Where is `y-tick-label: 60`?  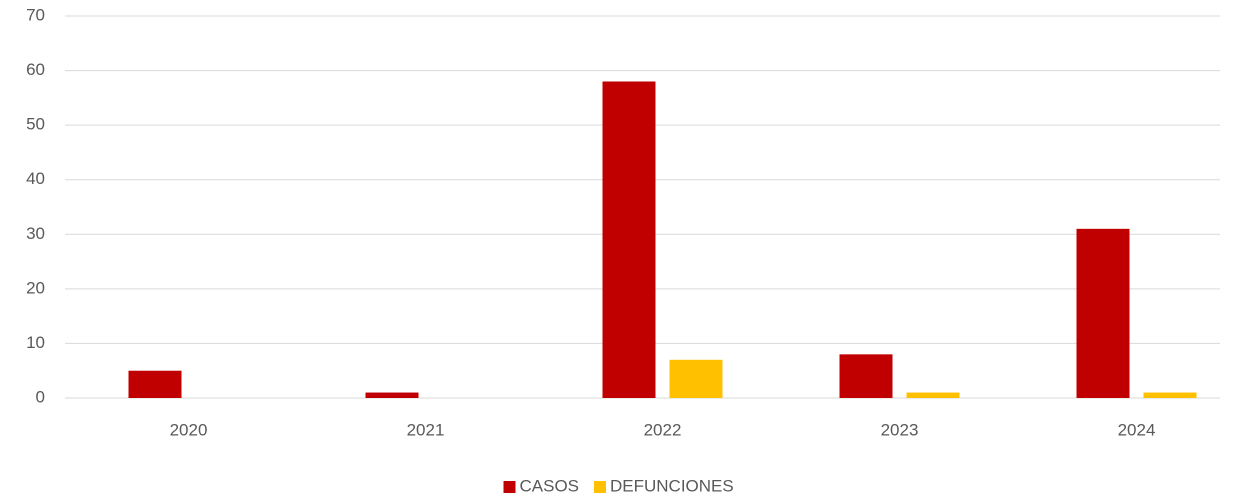 y-tick-label: 60 is located at coordinates (35, 69).